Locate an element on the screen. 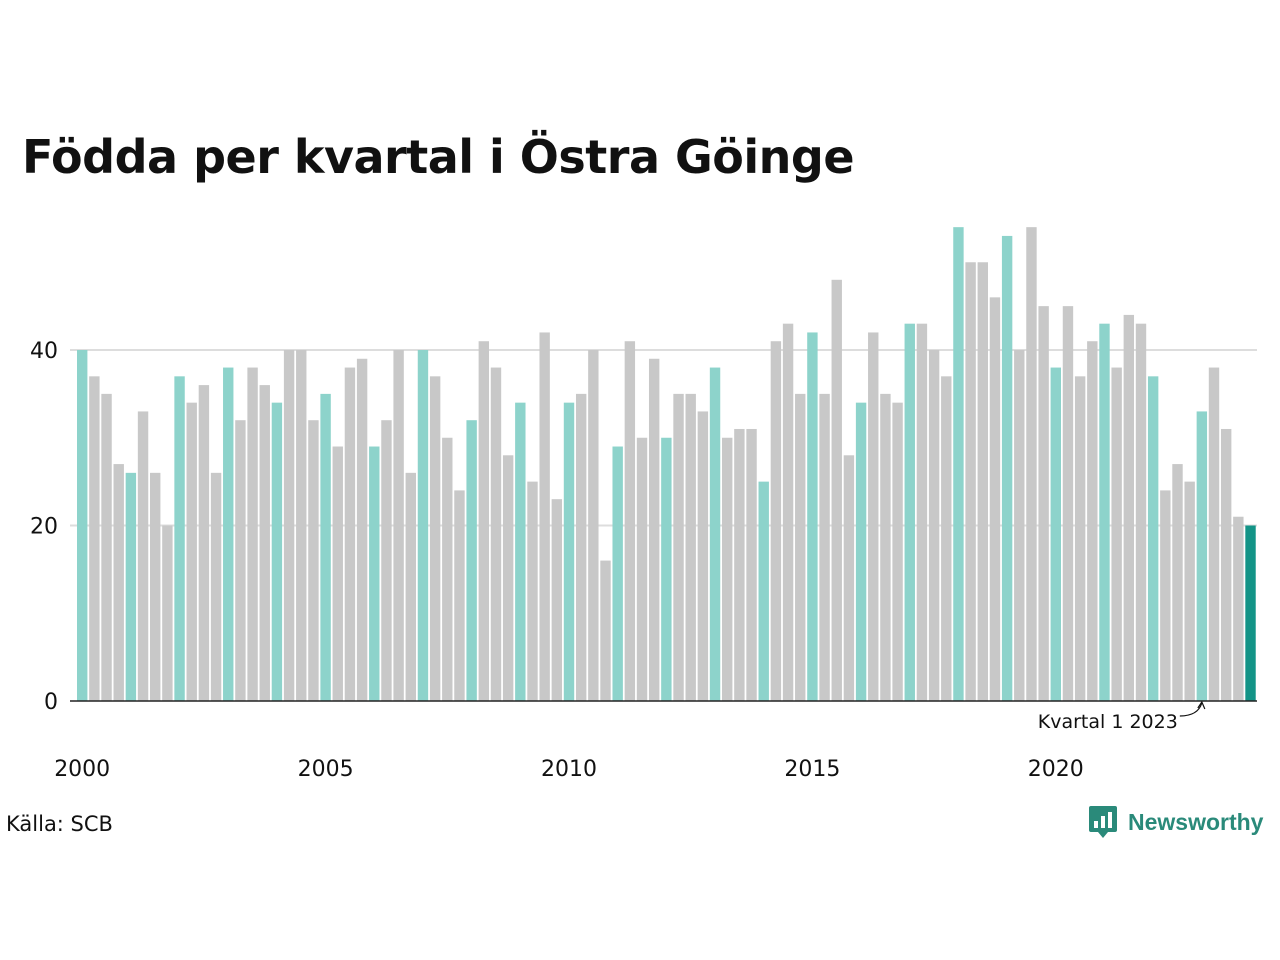 The image size is (1280, 960). annotation-label: Kvartal 1 2023 is located at coordinates (1108, 722).